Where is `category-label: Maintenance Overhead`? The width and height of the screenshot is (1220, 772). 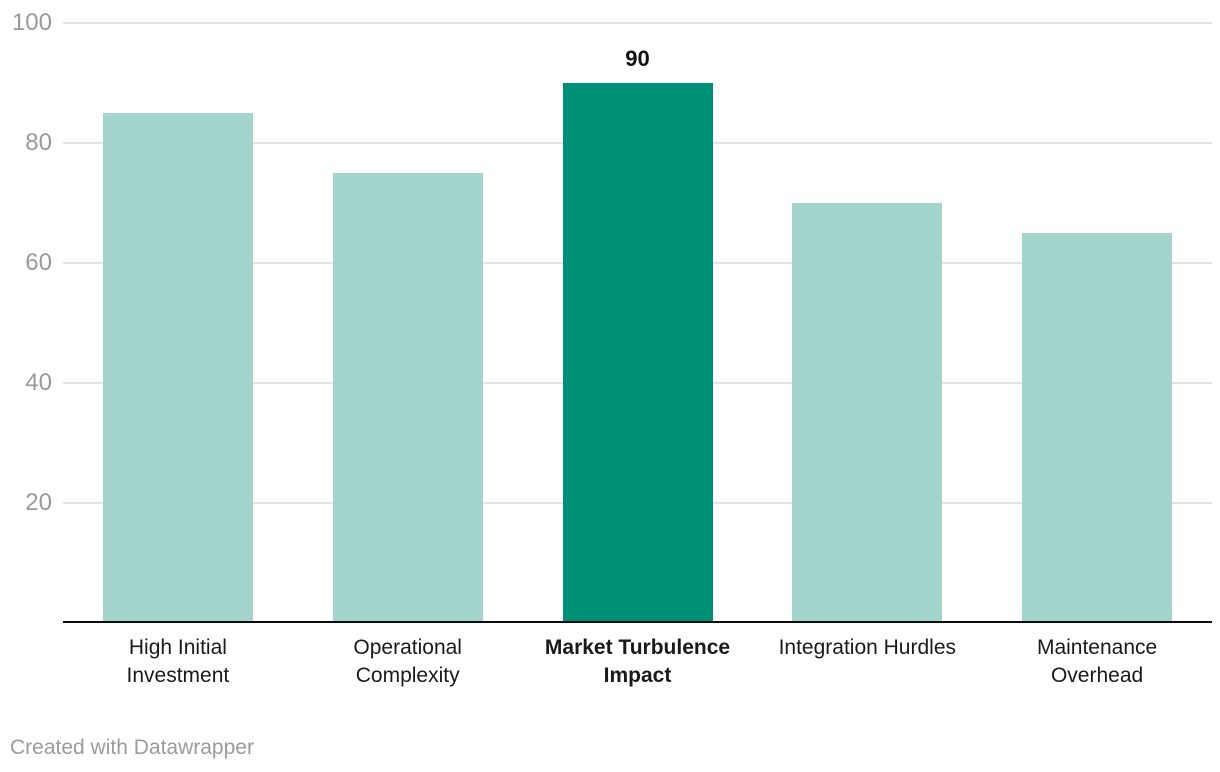 category-label: Maintenance Overhead is located at coordinates (1097, 661).